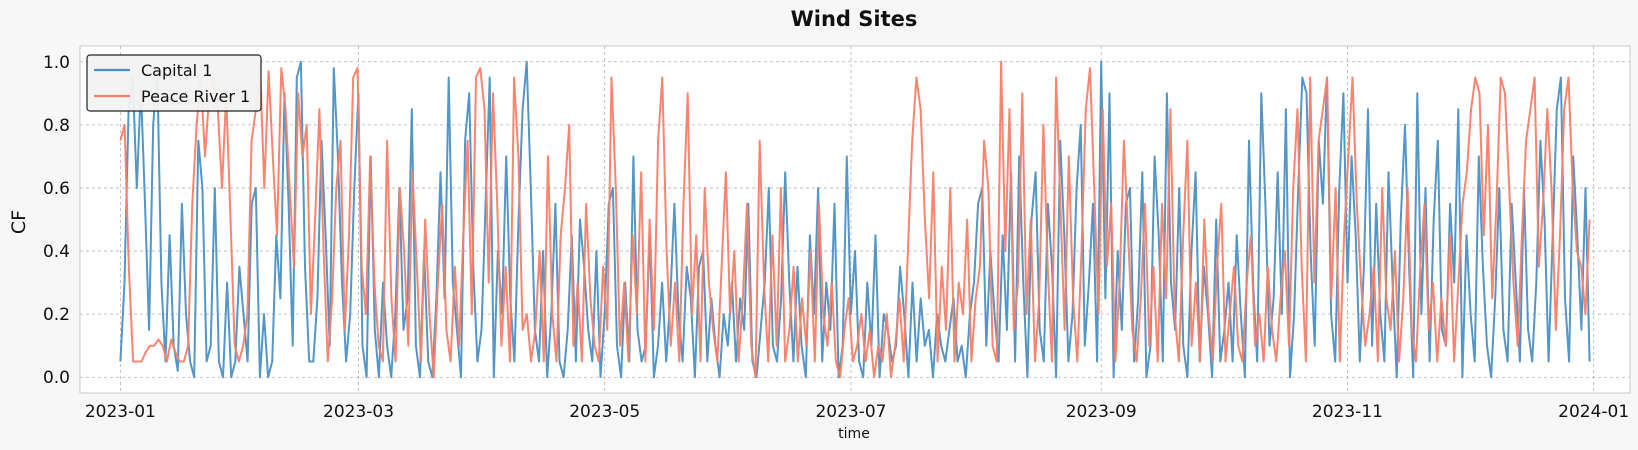 This screenshot has width=1638, height=450. I want to click on legend-label-capital-1: Capital 1, so click(176, 70).